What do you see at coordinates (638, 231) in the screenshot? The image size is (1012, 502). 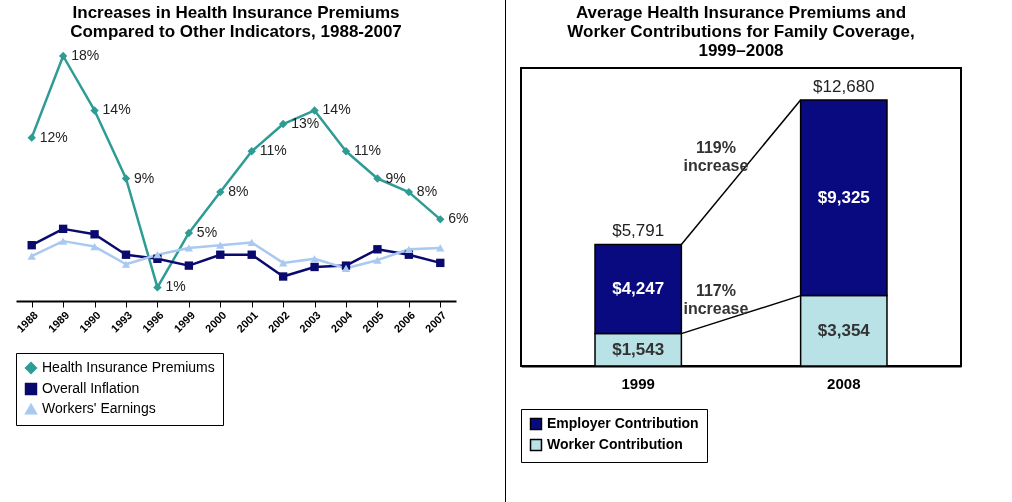 I see `total-label: $5,791` at bounding box center [638, 231].